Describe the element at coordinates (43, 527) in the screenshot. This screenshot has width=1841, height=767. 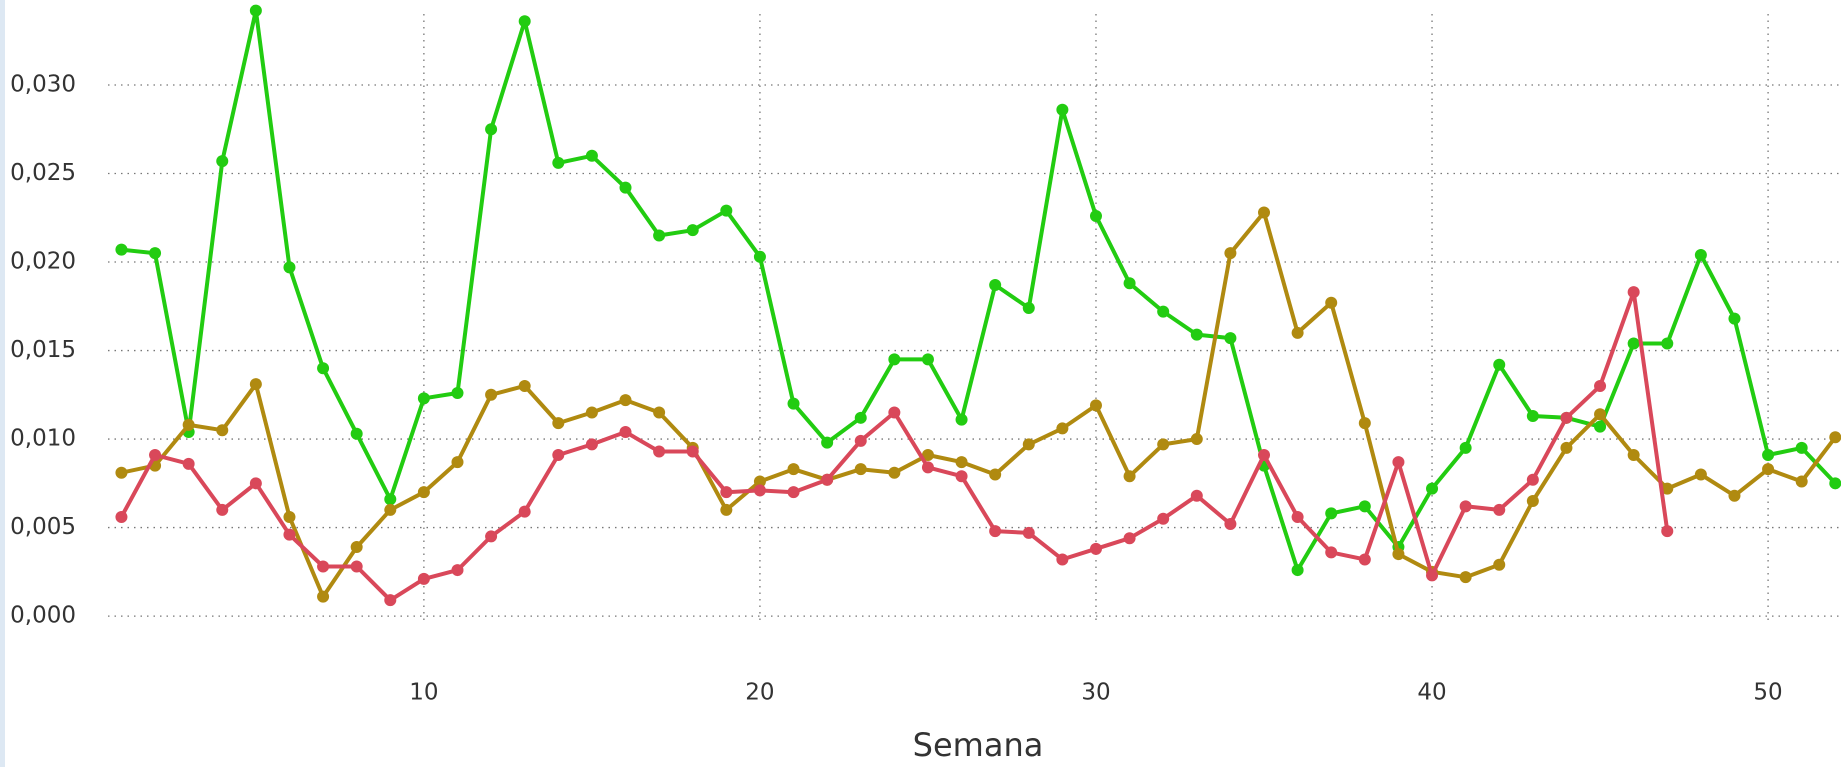
I see `y-tick-label: 0,005` at that location.